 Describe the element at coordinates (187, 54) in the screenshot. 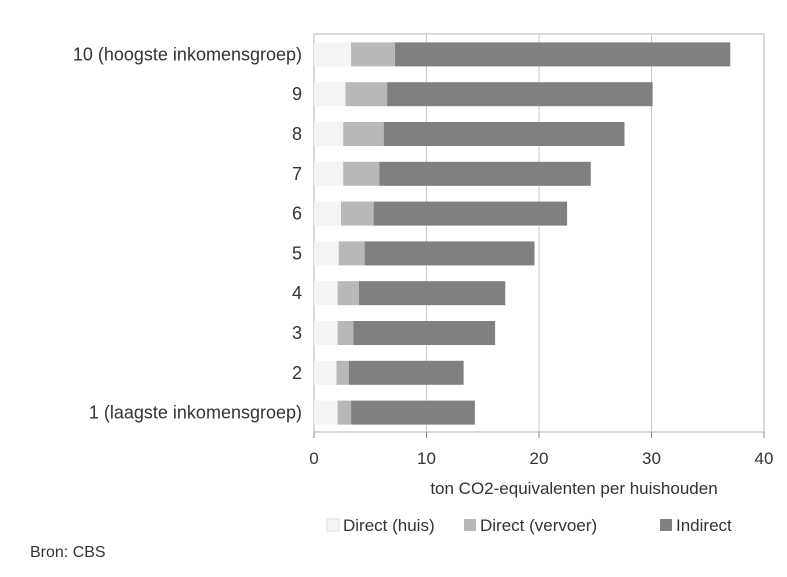

I see `category-label: 10 (hoogste inkomensgroep)` at that location.